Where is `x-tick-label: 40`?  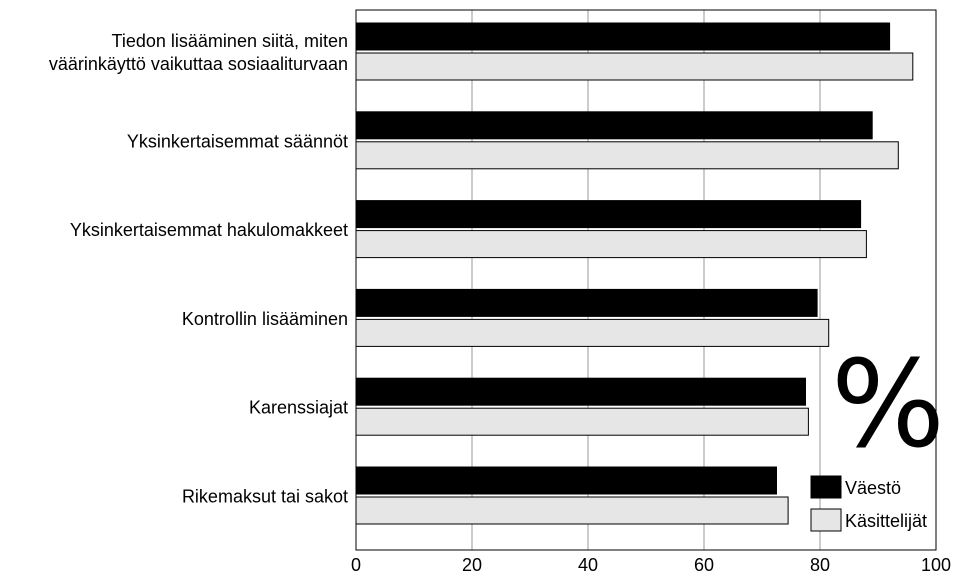
x-tick-label: 40 is located at coordinates (588, 565).